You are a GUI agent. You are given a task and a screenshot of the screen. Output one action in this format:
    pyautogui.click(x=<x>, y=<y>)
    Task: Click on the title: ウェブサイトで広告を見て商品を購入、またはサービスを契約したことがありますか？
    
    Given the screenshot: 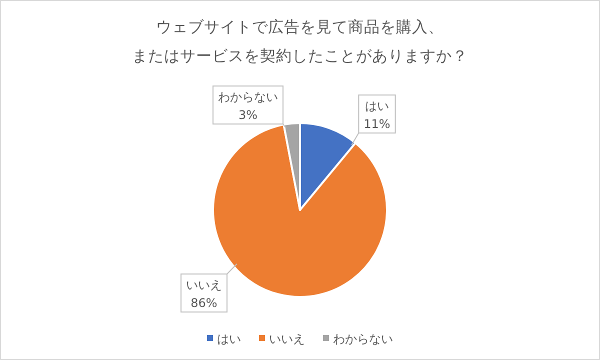 What is the action you would take?
    pyautogui.click(x=300, y=41)
    